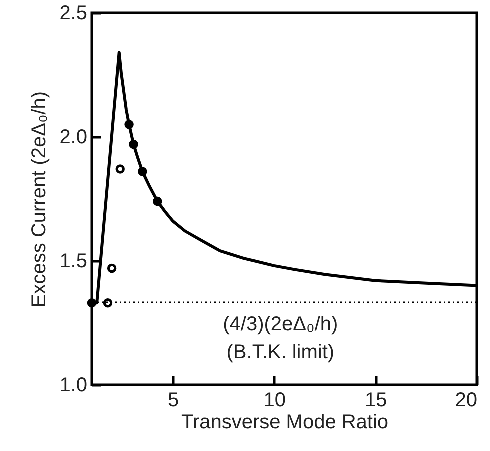 The image size is (490, 451). Describe the element at coordinates (275, 401) in the screenshot. I see `x-tick-label: 10` at that location.